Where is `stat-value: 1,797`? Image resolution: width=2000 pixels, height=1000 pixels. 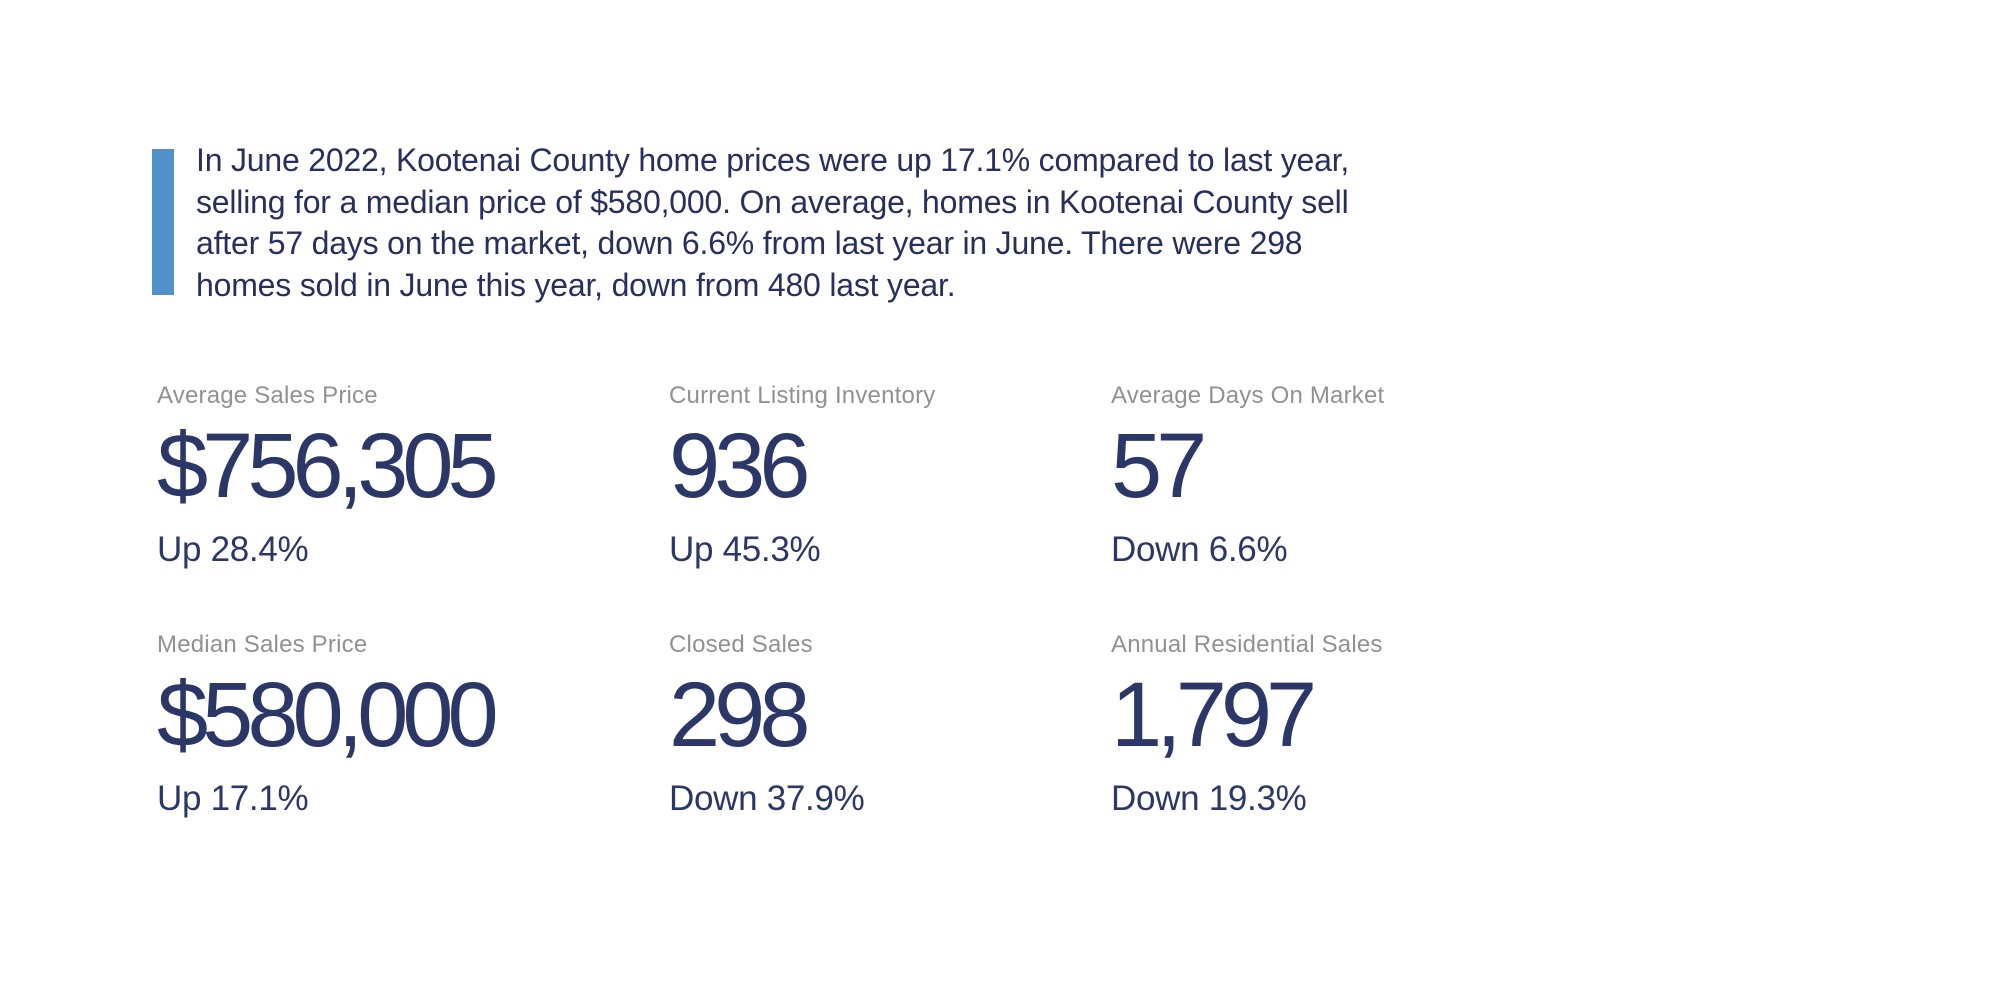
stat-value: 1,797 is located at coordinates (1214, 715).